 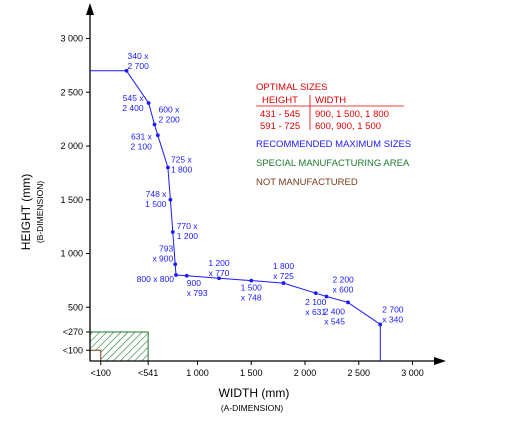 What do you see at coordinates (393, 314) in the screenshot?
I see `data-point-label: 2 700 x 340` at bounding box center [393, 314].